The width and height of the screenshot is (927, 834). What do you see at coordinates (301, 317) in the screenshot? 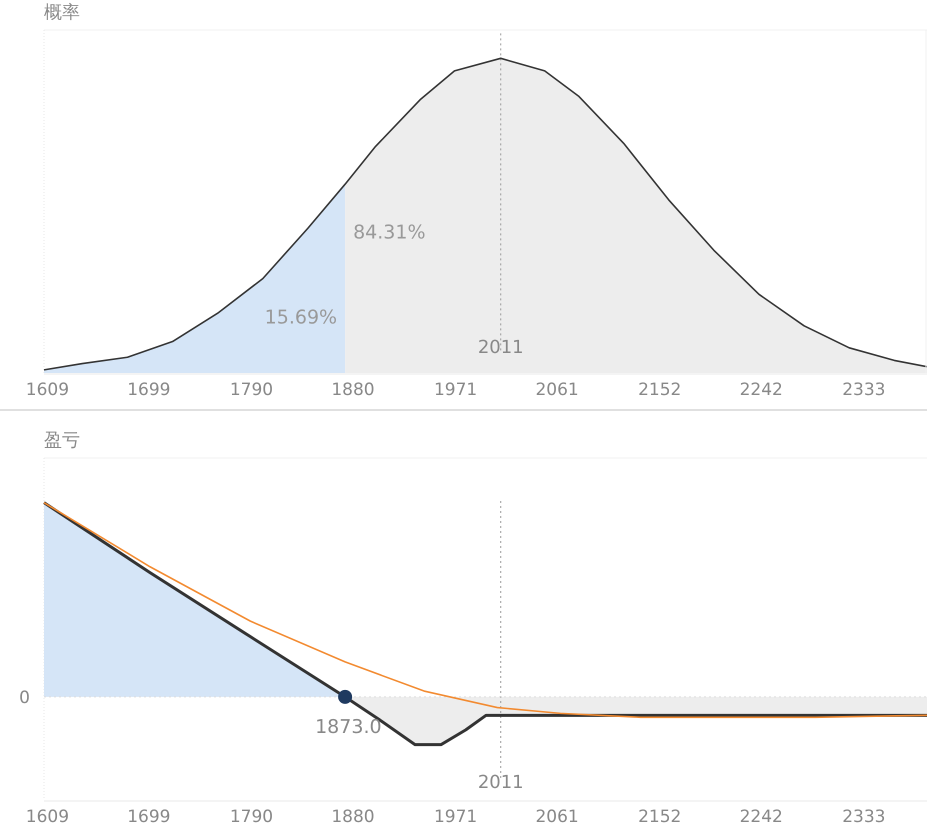
I see `annotation: 15.69%` at bounding box center [301, 317].